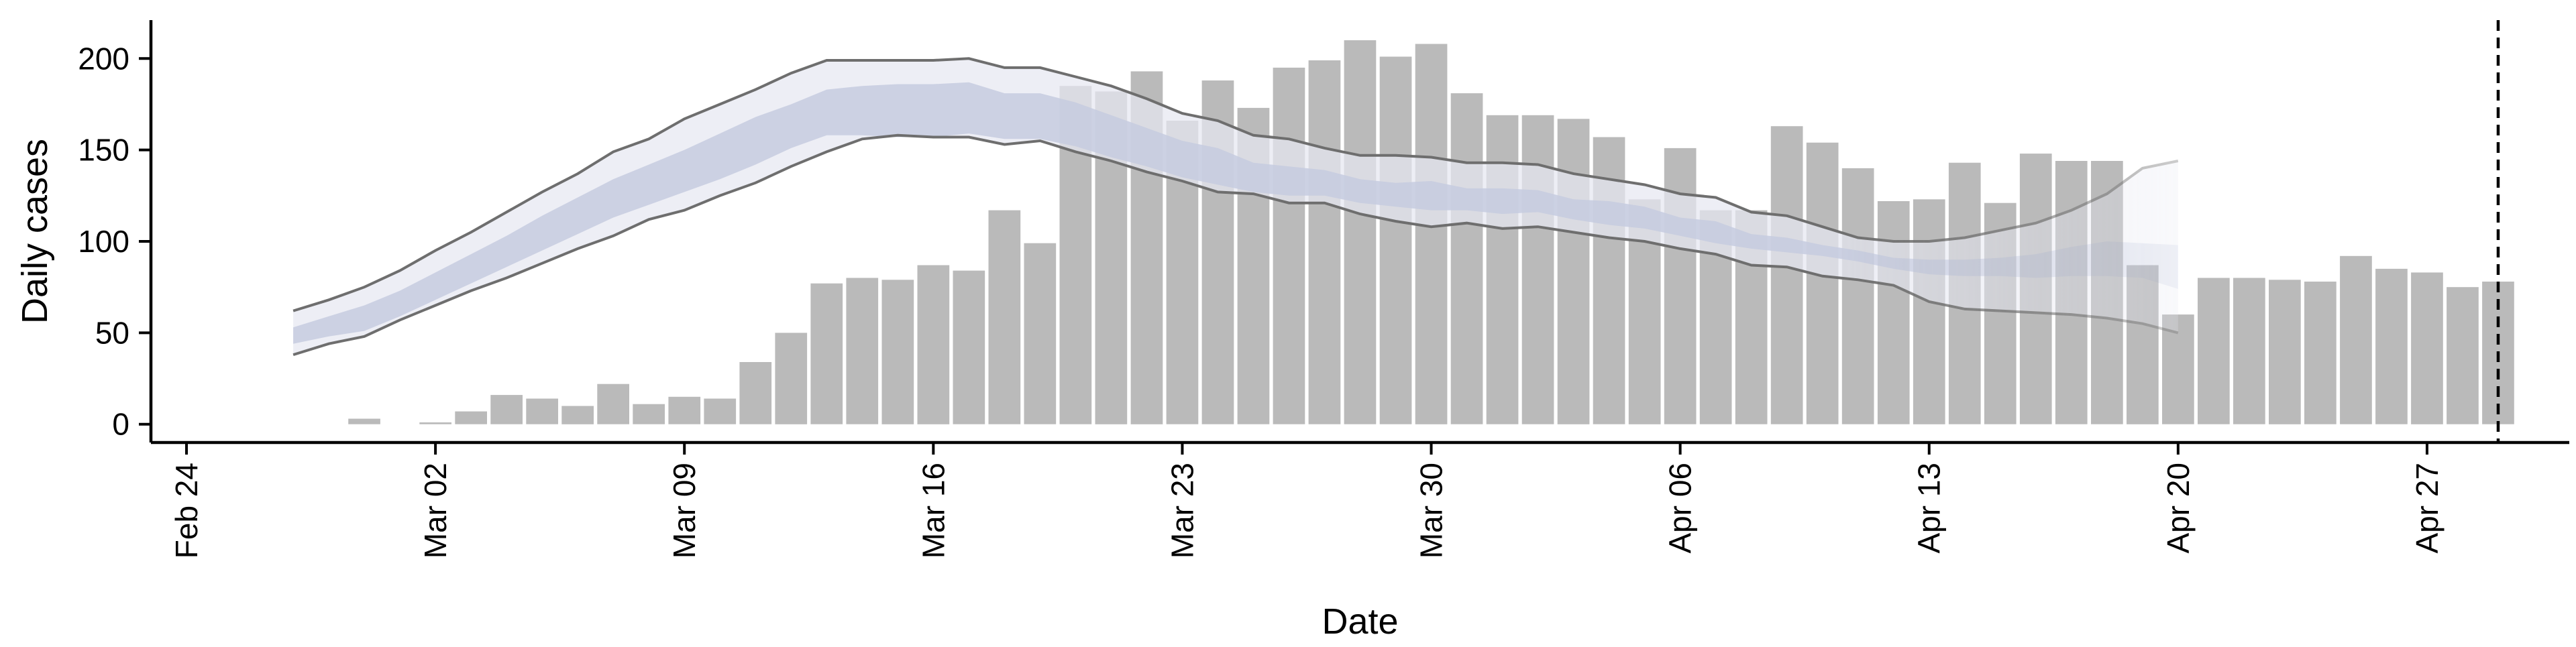 The width and height of the screenshot is (2576, 647). What do you see at coordinates (103, 241) in the screenshot?
I see `y-tick-label: 100` at bounding box center [103, 241].